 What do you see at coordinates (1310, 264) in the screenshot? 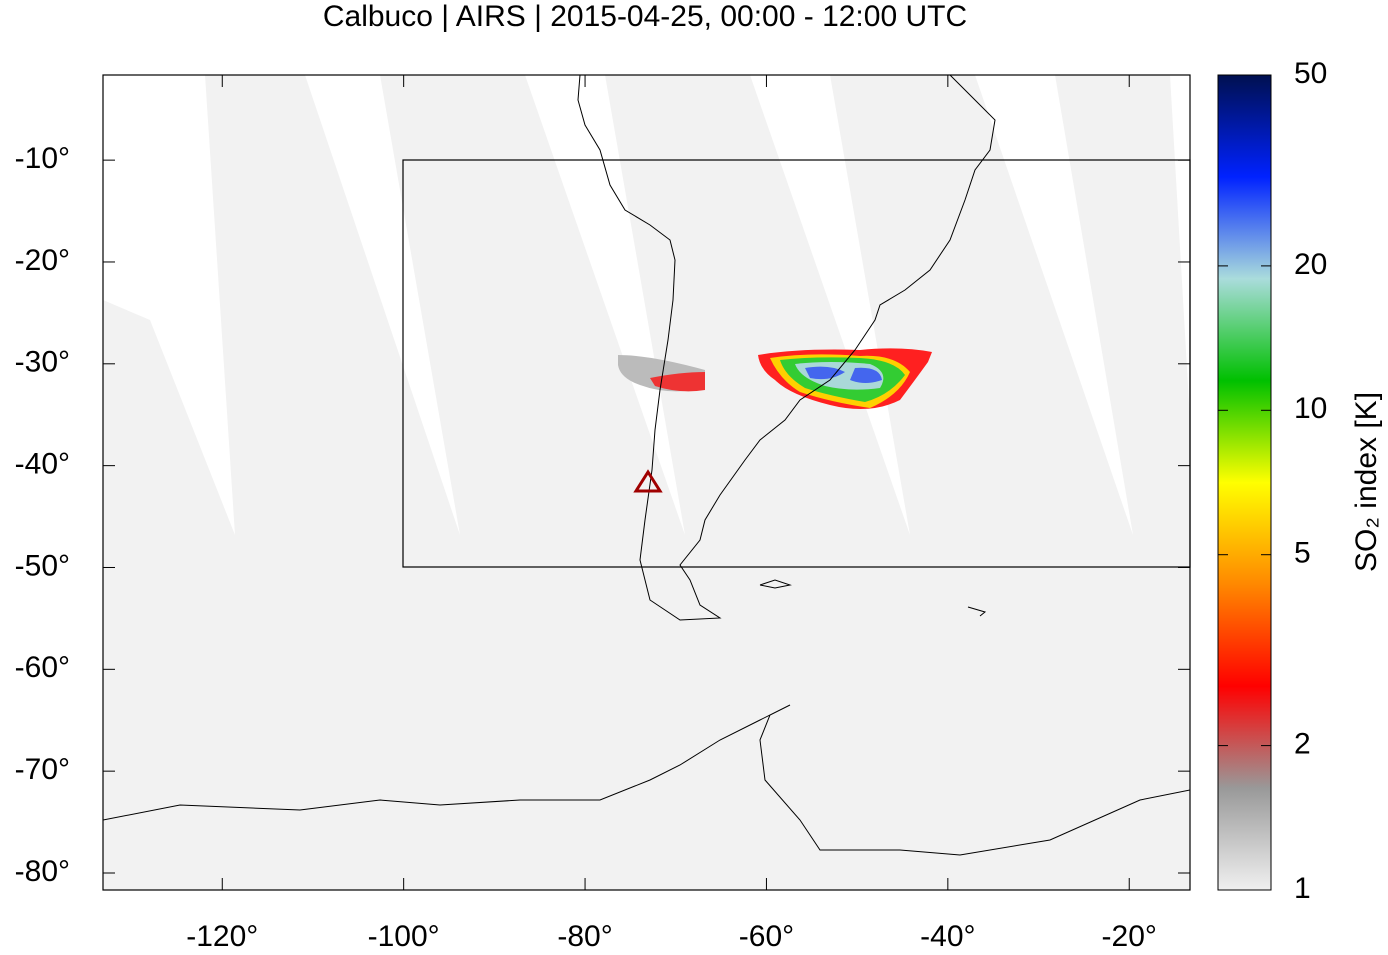
I see `colorbar-tick-label: 20` at bounding box center [1310, 264].